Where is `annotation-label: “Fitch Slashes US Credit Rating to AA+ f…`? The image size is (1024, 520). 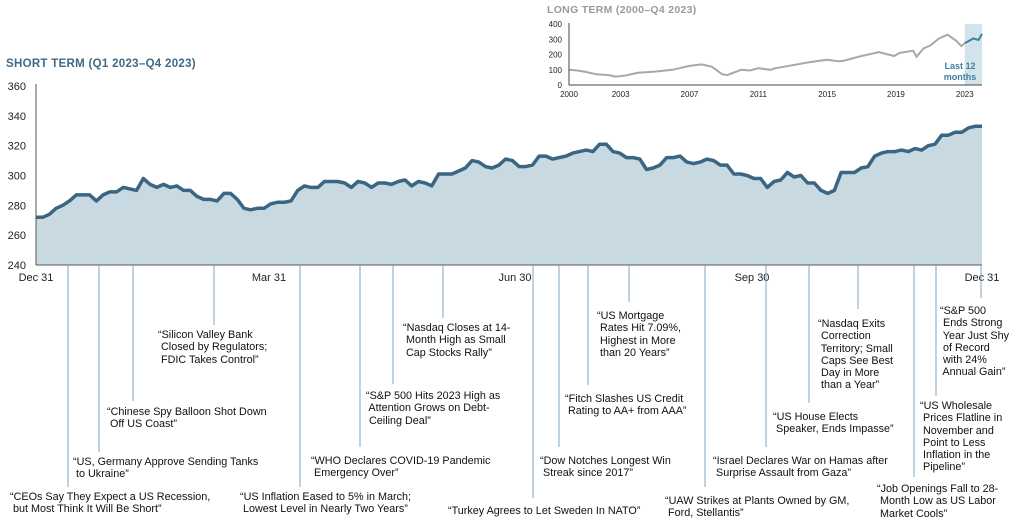
annotation-label: “Fitch Slashes US Credit Rating to AA+ f… is located at coordinates (626, 405).